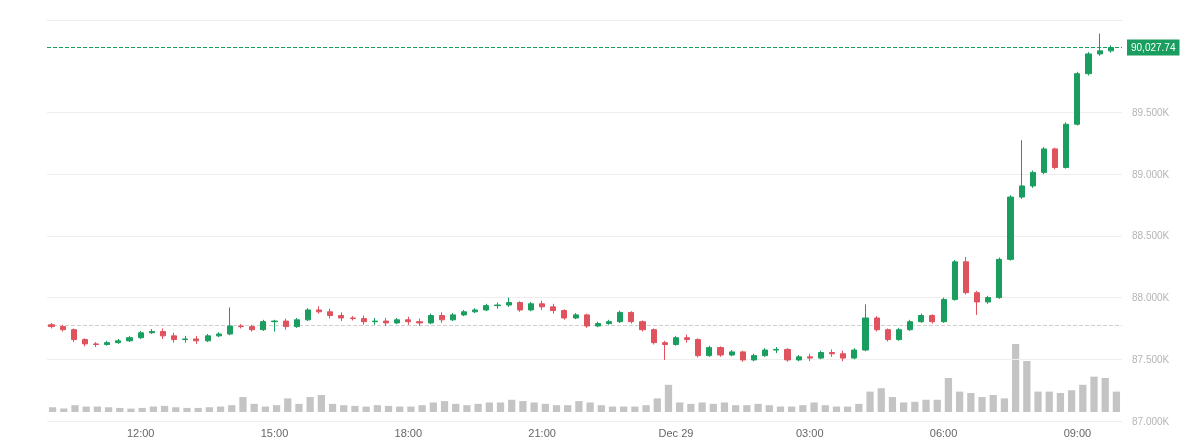 The height and width of the screenshot is (443, 1200). Describe the element at coordinates (542, 432) in the screenshot. I see `x-tick-label: 21:00` at that location.